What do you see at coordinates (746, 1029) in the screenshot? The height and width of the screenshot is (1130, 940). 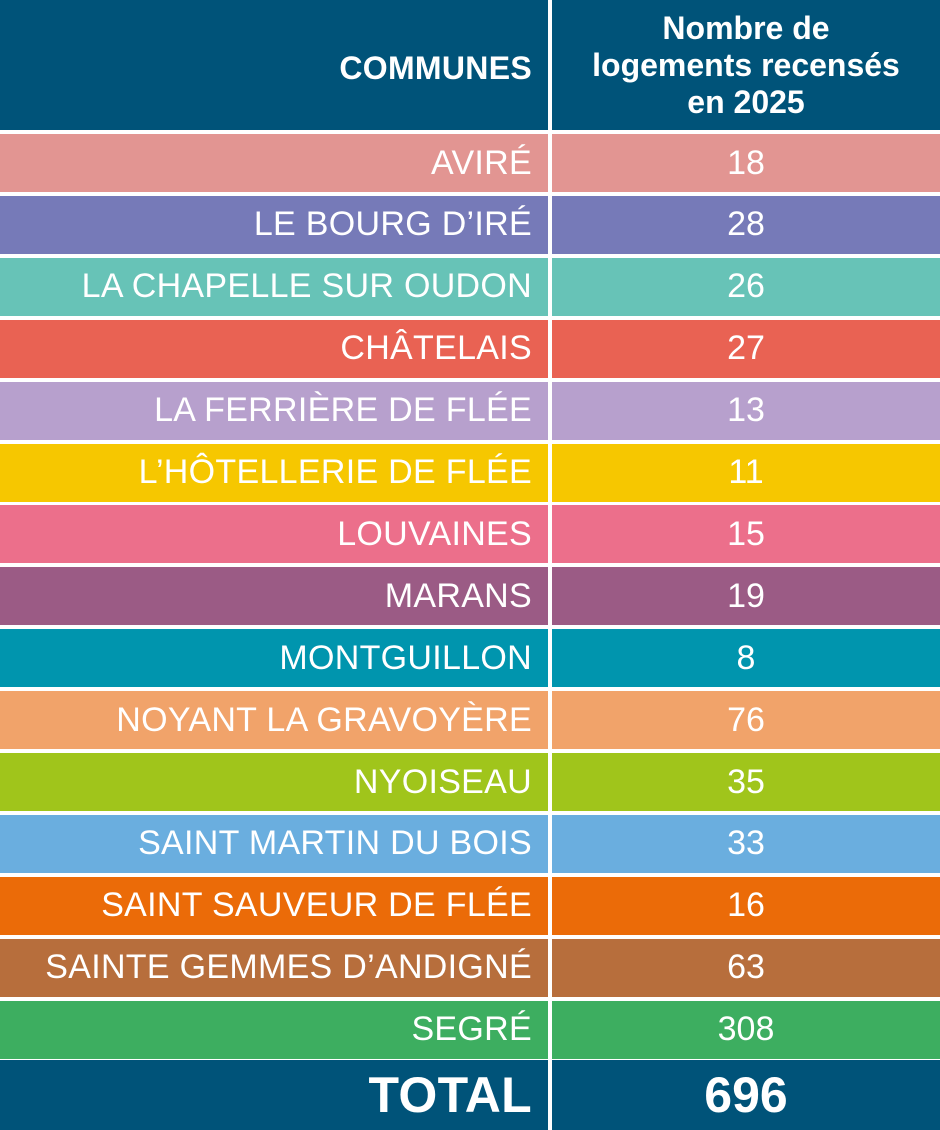 I see `logements-value: 308` at bounding box center [746, 1029].